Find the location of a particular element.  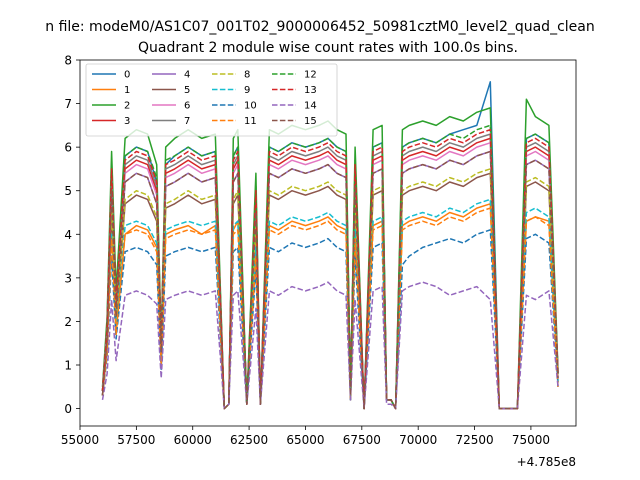

y-tick-label: 5 is located at coordinates (68, 191).